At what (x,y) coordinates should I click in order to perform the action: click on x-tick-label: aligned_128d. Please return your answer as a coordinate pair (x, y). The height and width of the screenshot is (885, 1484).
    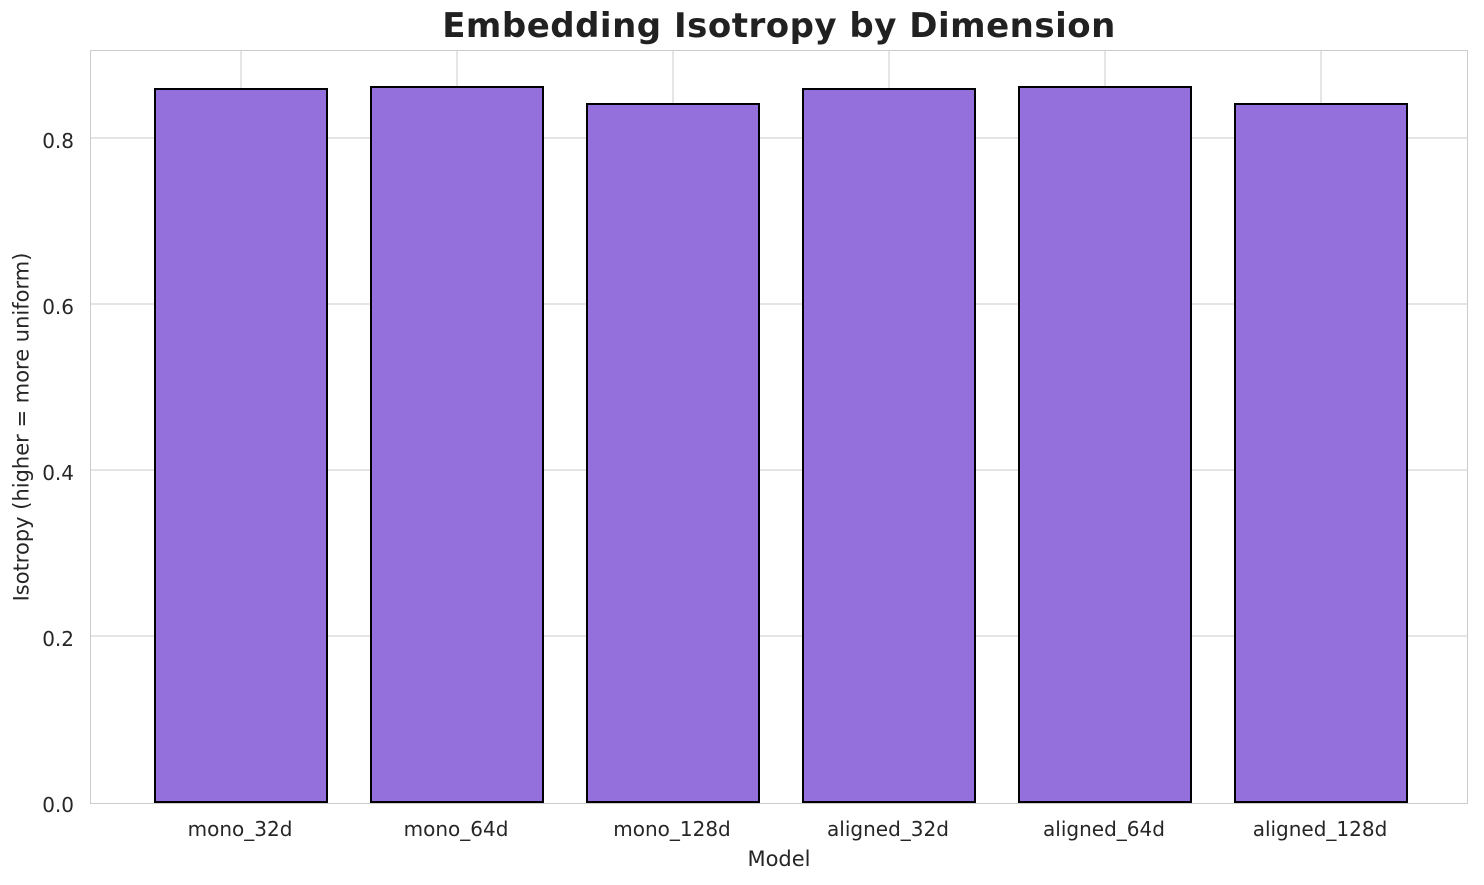
    Looking at the image, I should click on (1320, 829).